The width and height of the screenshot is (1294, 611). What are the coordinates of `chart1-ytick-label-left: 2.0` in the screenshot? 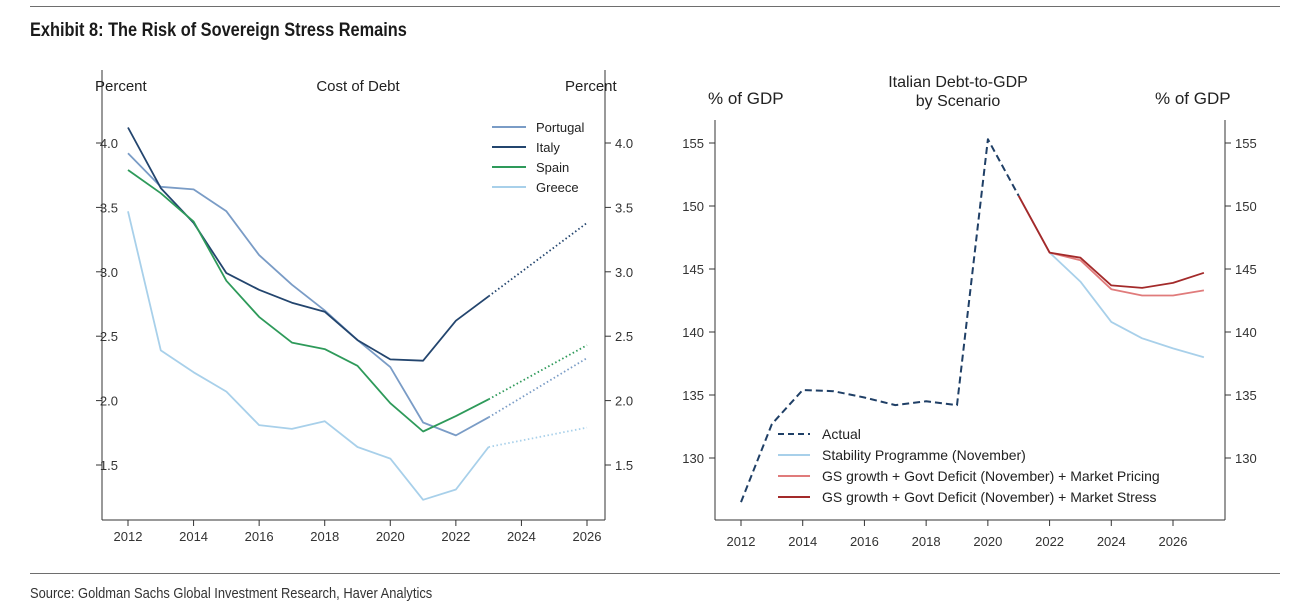 It's located at (109, 401).